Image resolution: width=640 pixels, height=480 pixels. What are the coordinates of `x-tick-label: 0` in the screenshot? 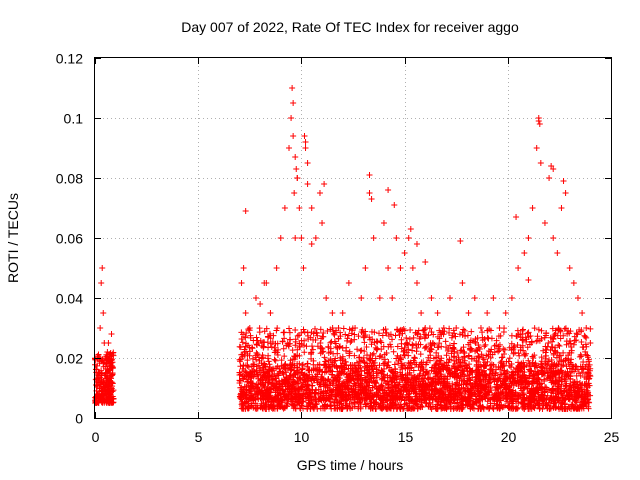 It's located at (96, 437).